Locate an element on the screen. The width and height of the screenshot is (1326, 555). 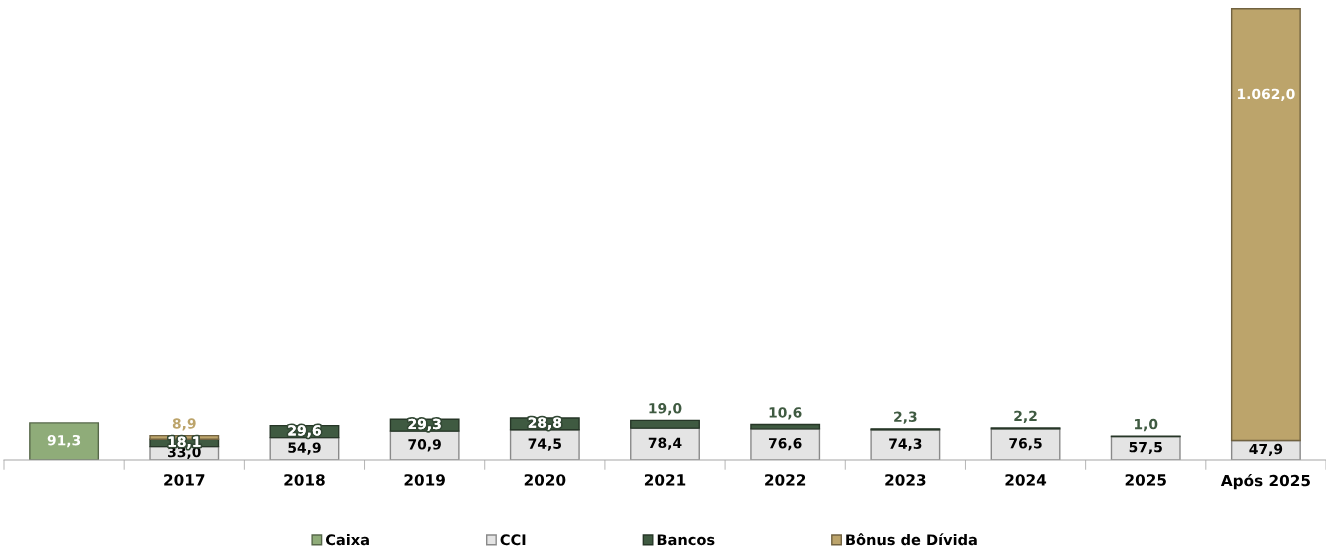
data-label: 78,4 is located at coordinates (665, 443).